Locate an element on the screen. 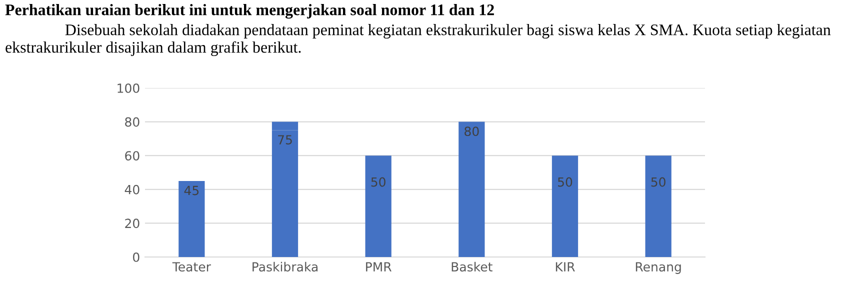  y-tick-label: 60 is located at coordinates (132, 156).